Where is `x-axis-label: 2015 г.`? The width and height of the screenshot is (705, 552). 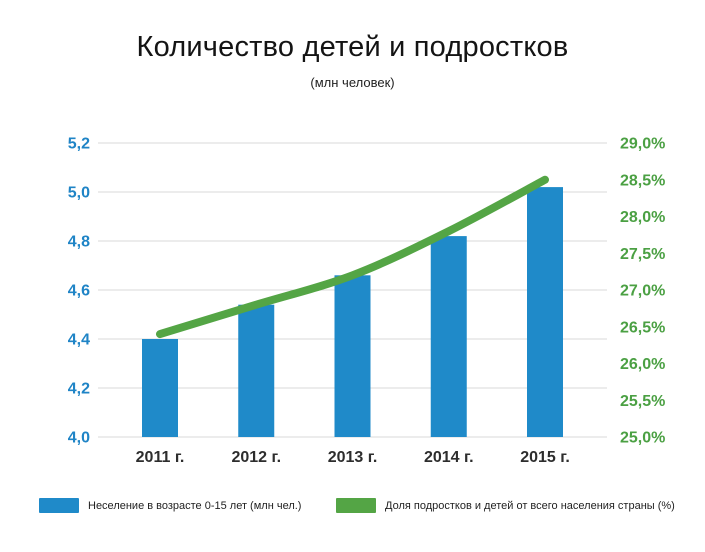
x-axis-label: 2015 г. is located at coordinates (545, 457).